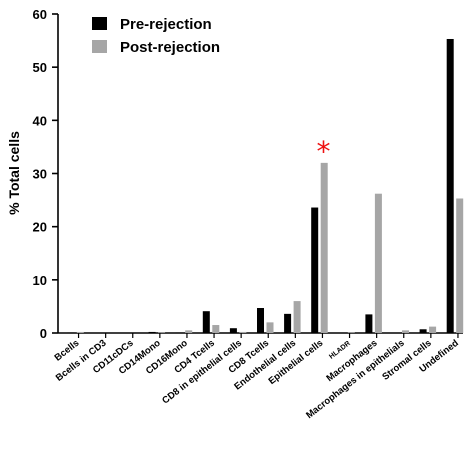 This screenshot has width=467, height=454. Describe the element at coordinates (166, 24) in the screenshot. I see `legend-label: Pre-rejection` at that location.